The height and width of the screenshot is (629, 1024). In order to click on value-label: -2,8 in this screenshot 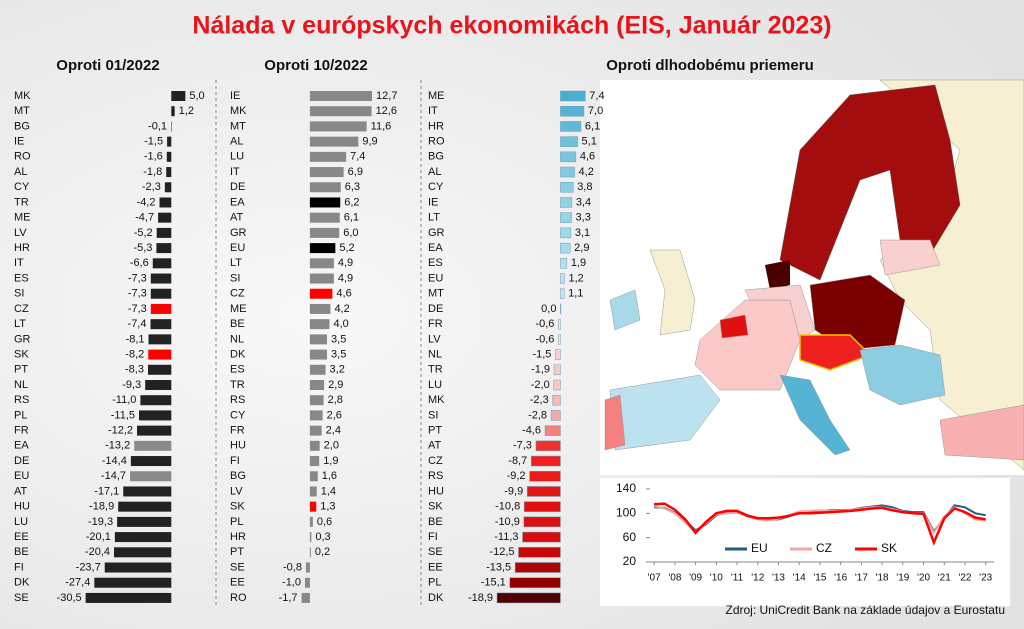, I will do `click(537, 415)`.